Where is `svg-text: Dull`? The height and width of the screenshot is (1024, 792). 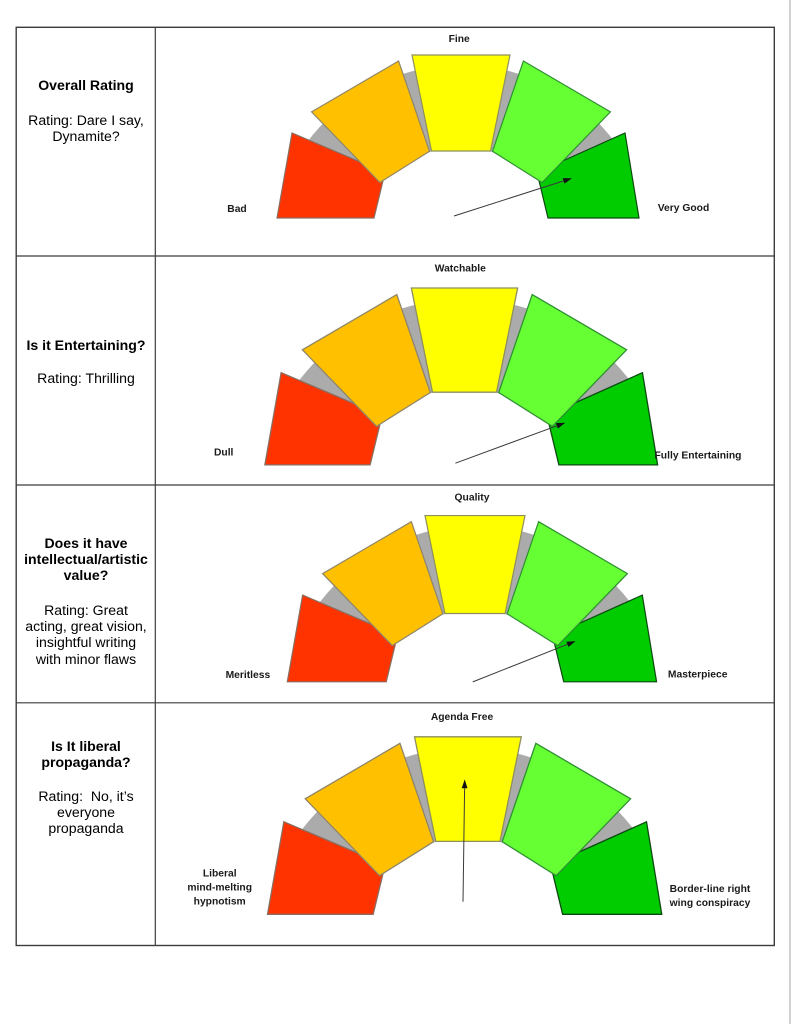
svg-text: Dull is located at coordinates (224, 453).